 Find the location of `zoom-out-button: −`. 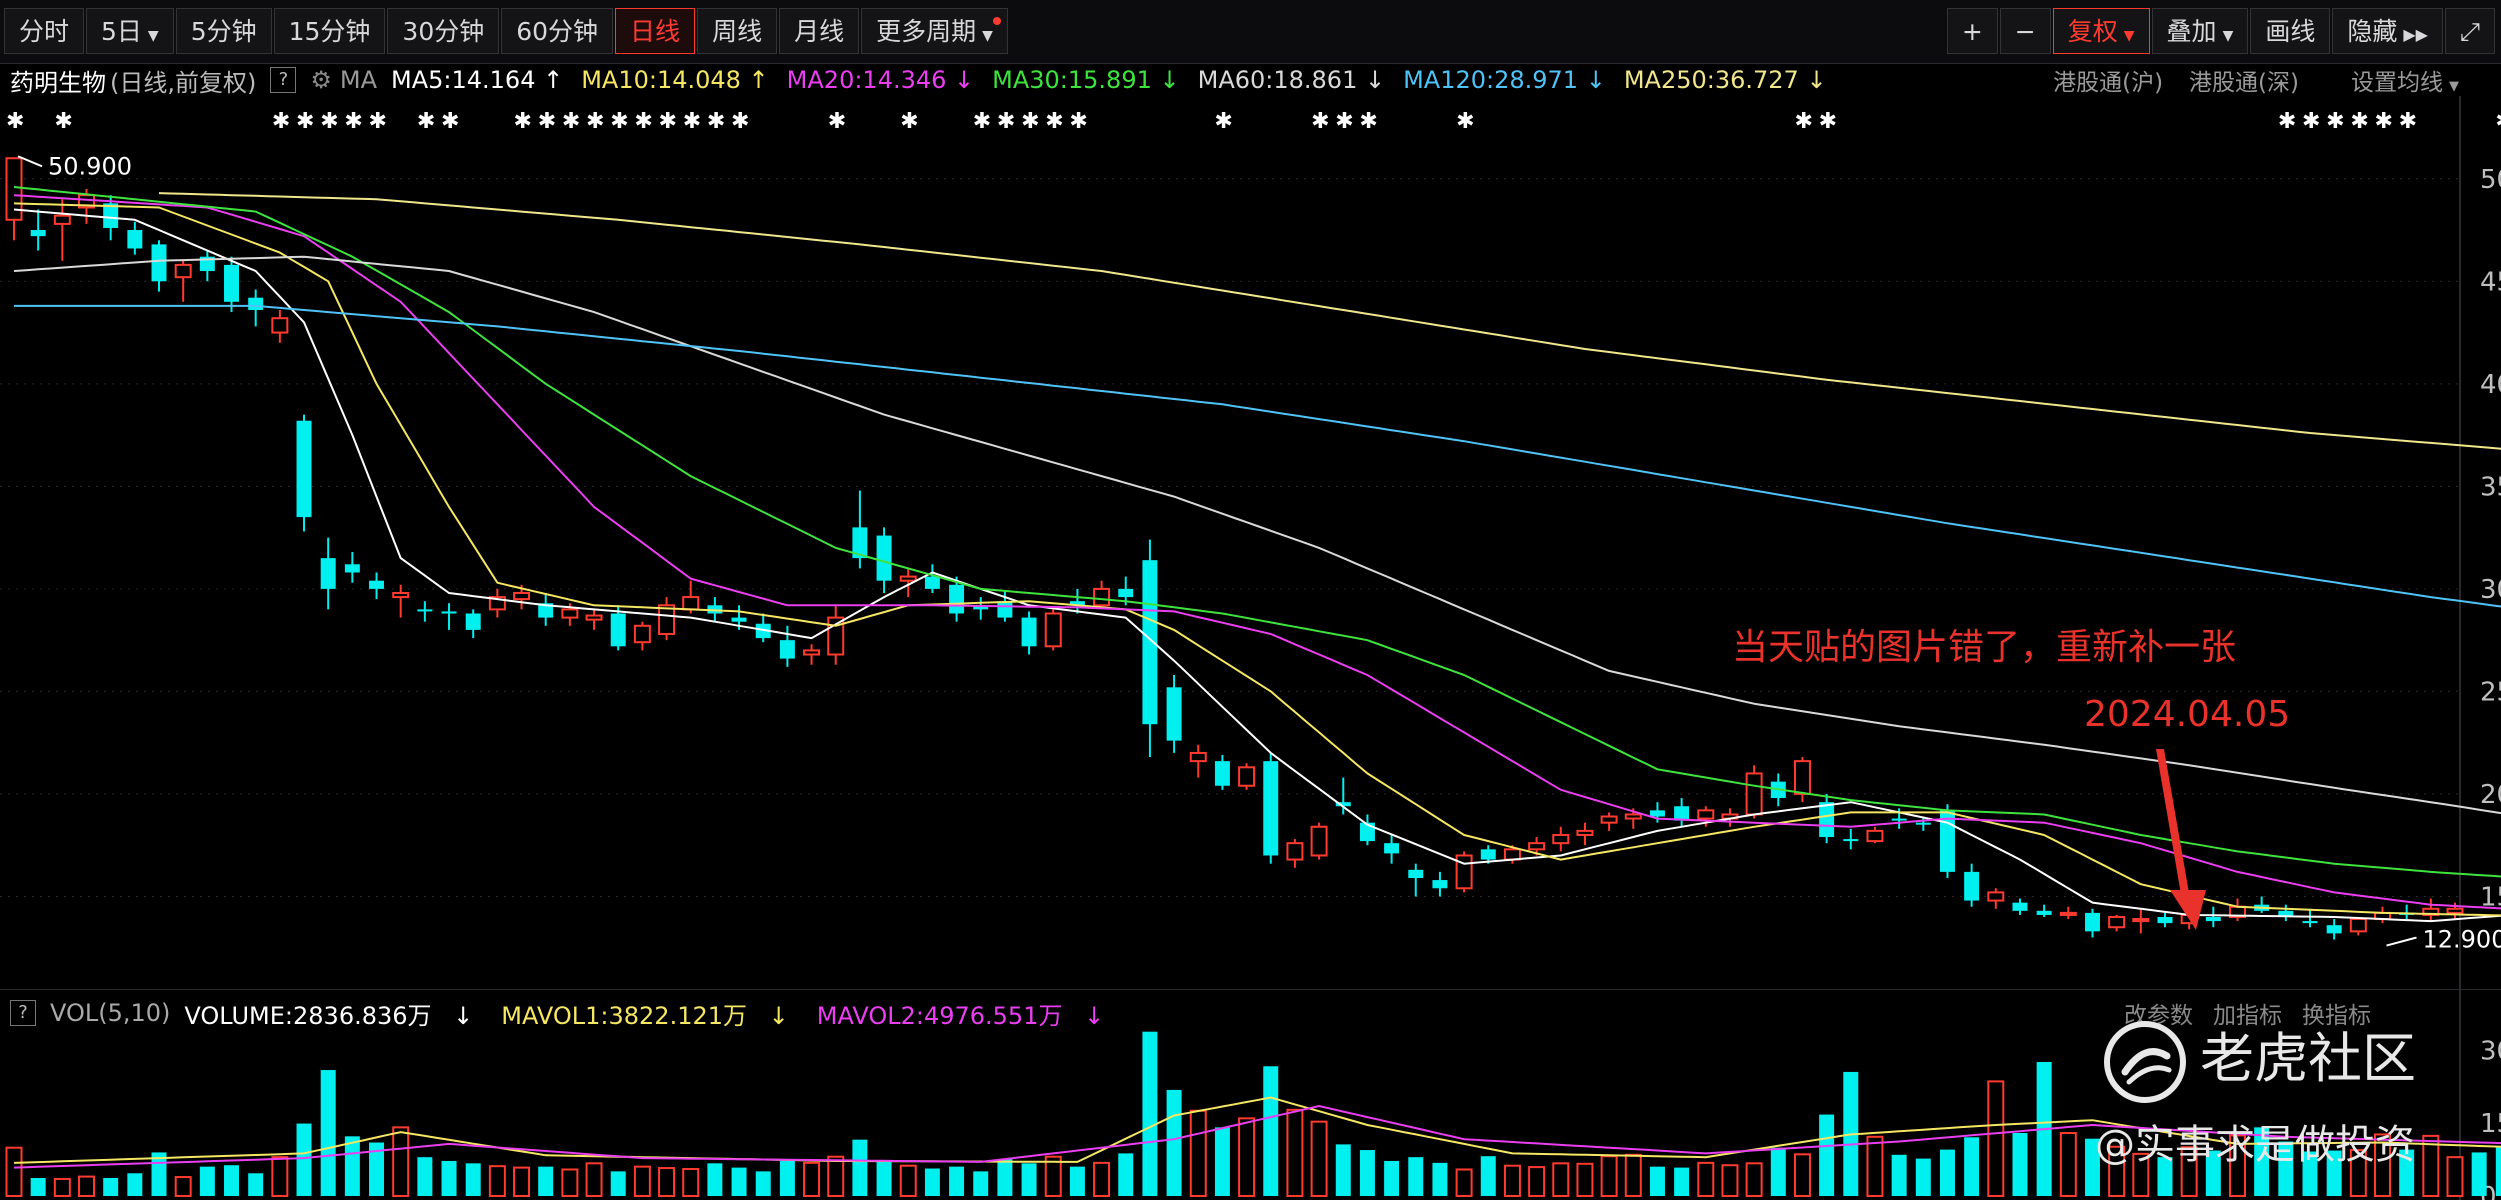

zoom-out-button: − is located at coordinates (2025, 31).